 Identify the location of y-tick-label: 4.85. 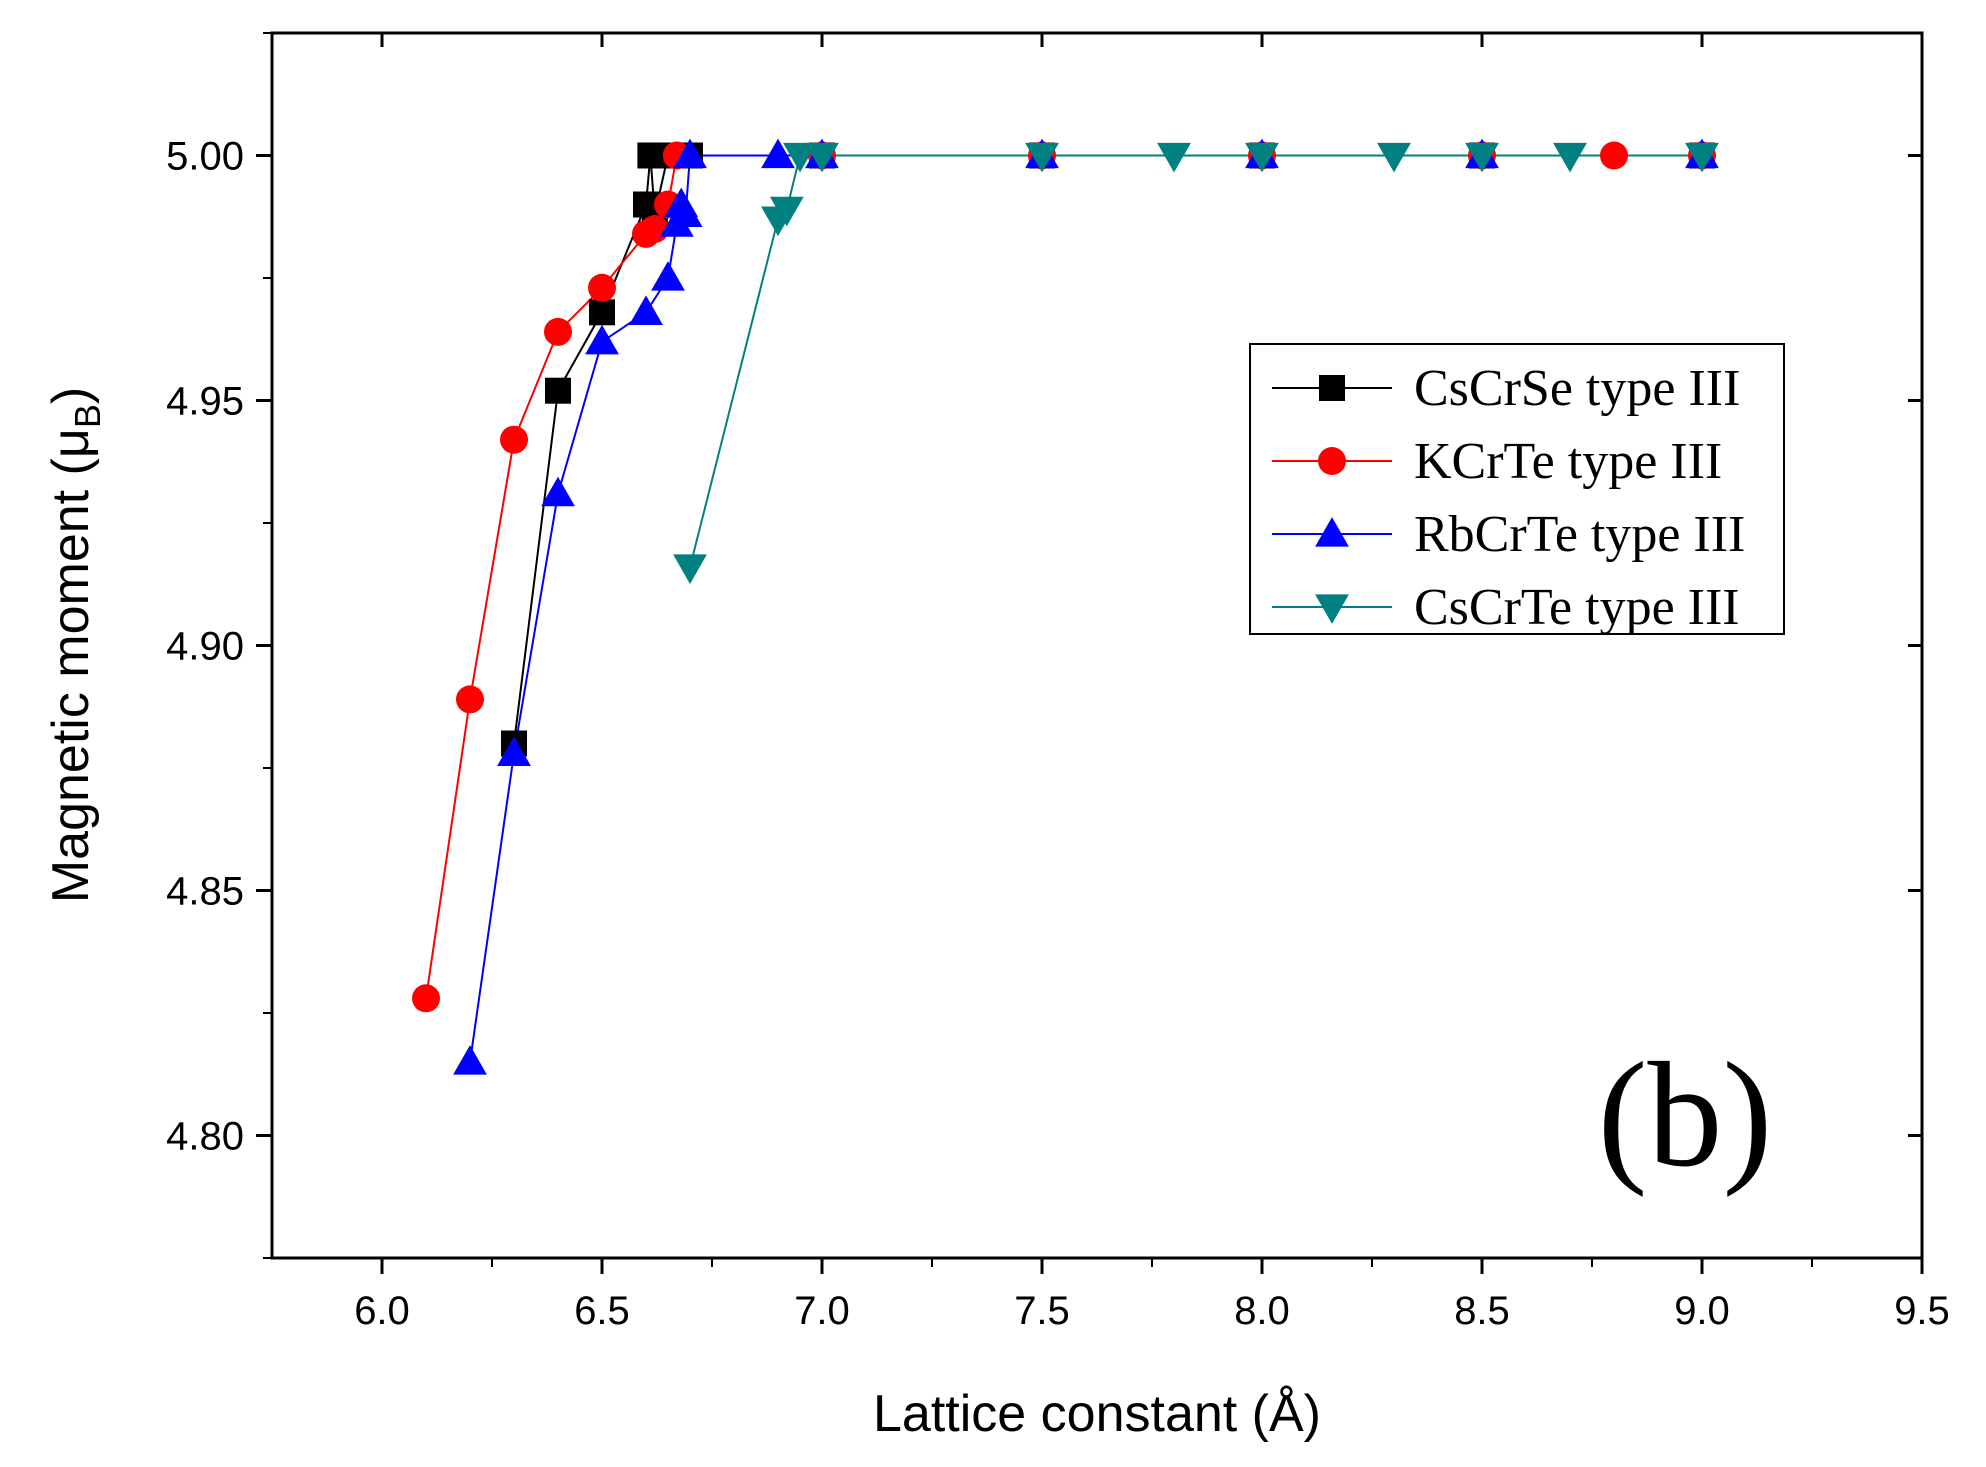
(205, 892).